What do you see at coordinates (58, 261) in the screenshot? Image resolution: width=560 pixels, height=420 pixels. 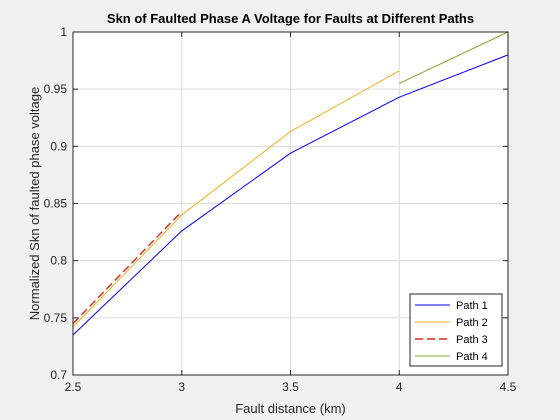 I see `y-tick-label-2: 0.8` at bounding box center [58, 261].